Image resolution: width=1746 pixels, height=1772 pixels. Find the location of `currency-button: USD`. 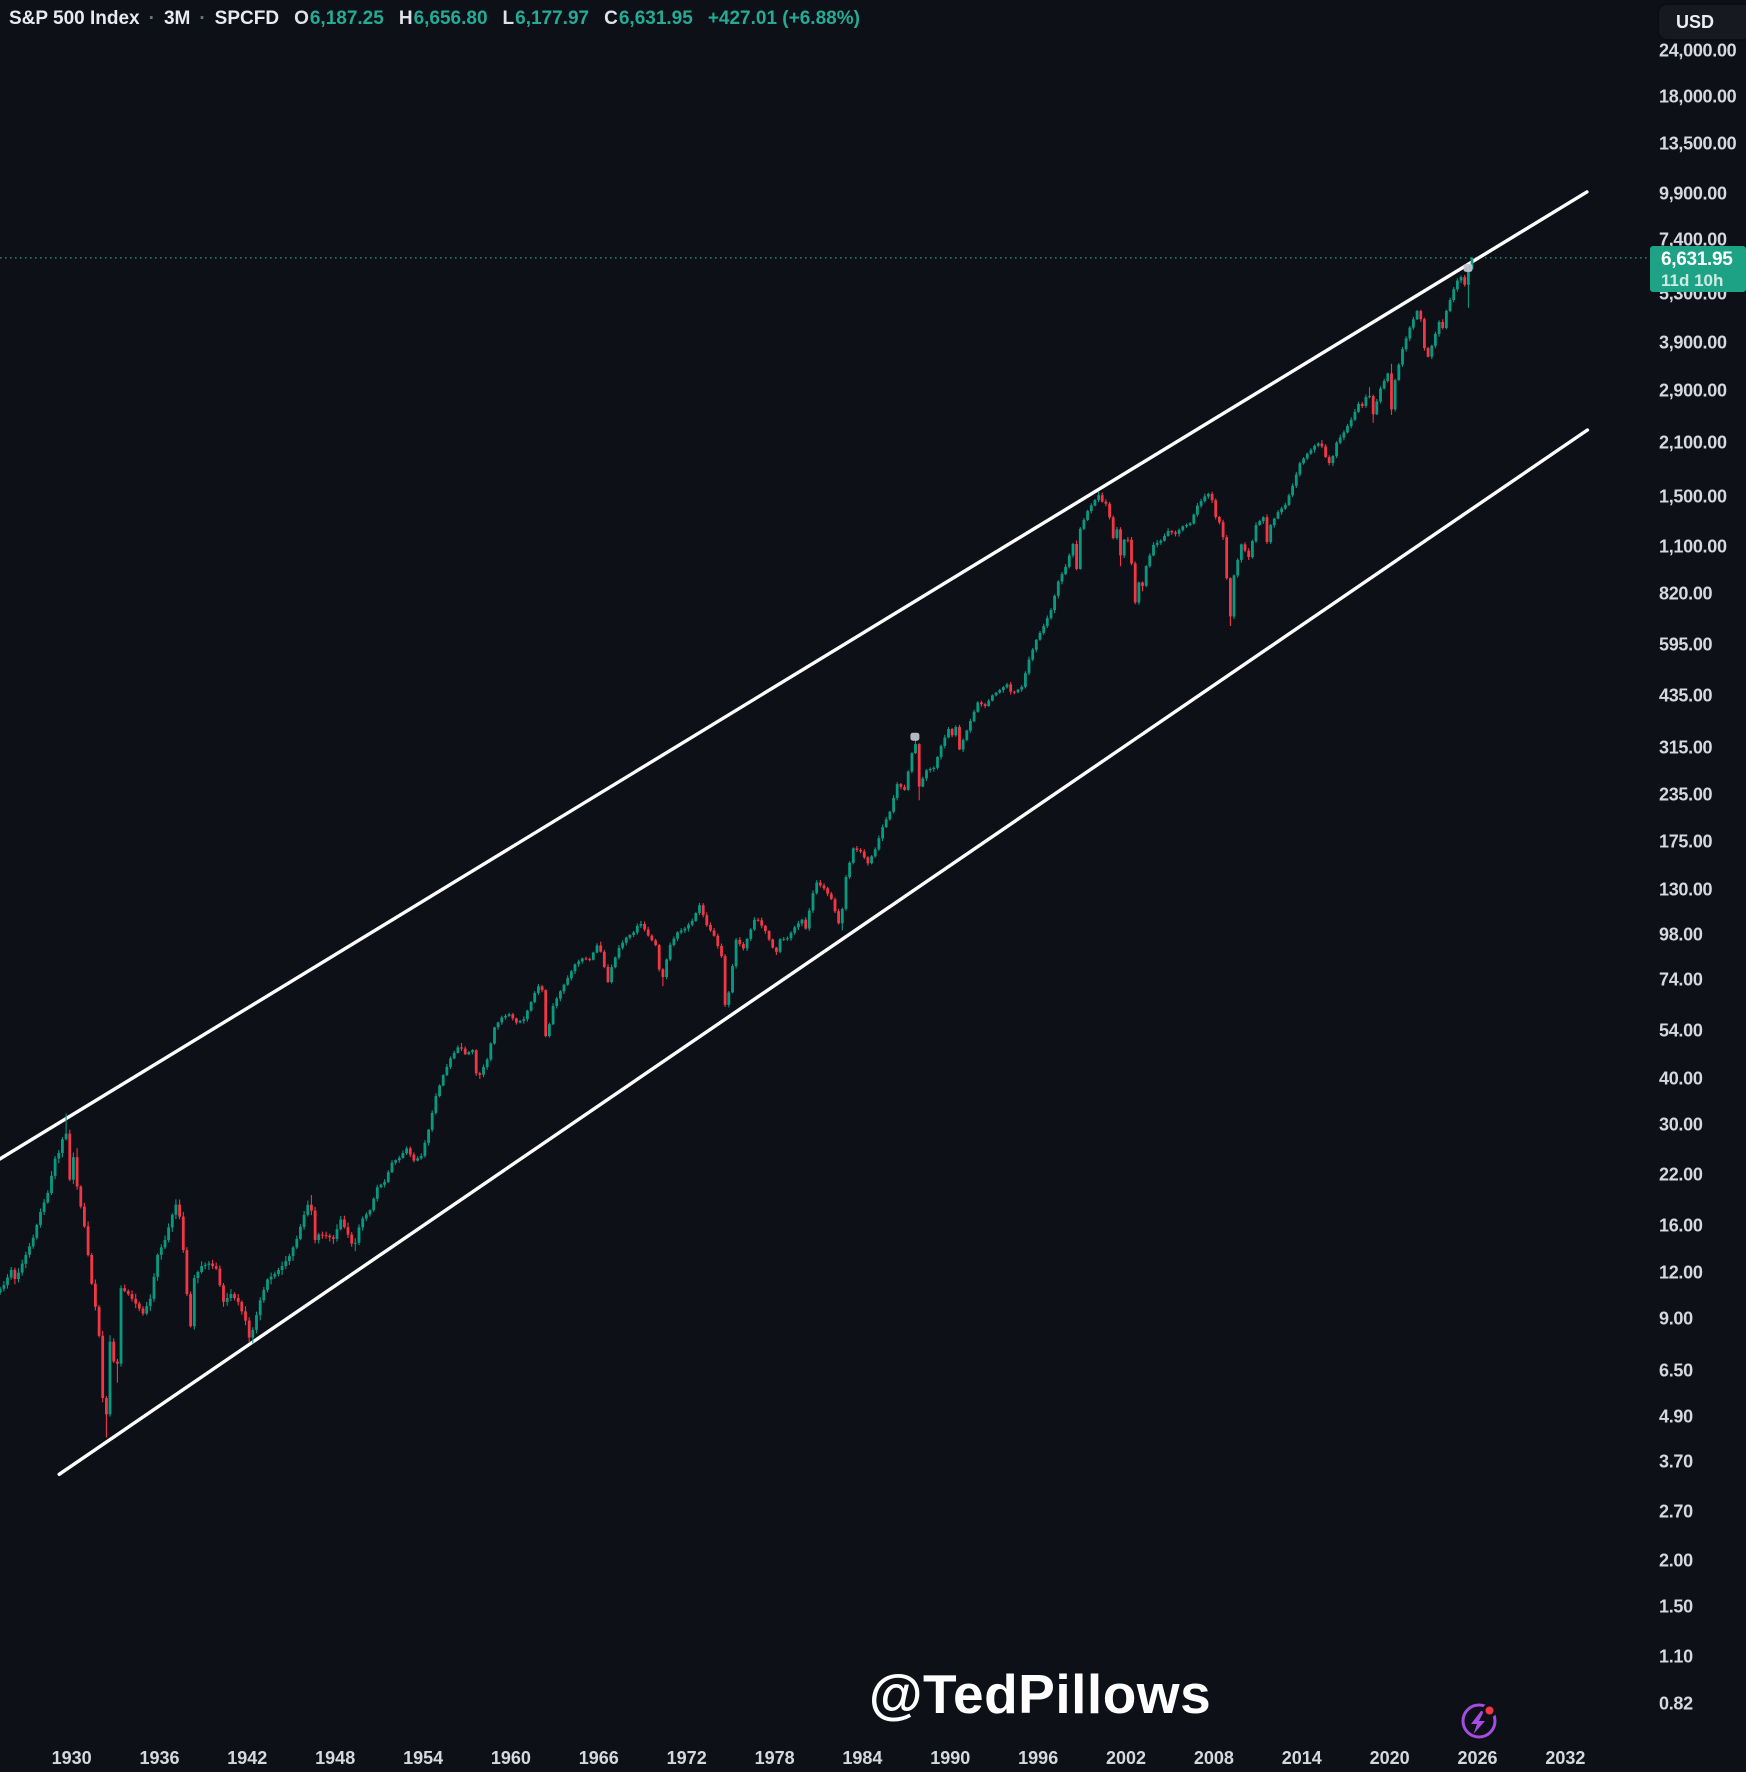

currency-button: USD is located at coordinates (1701, 22).